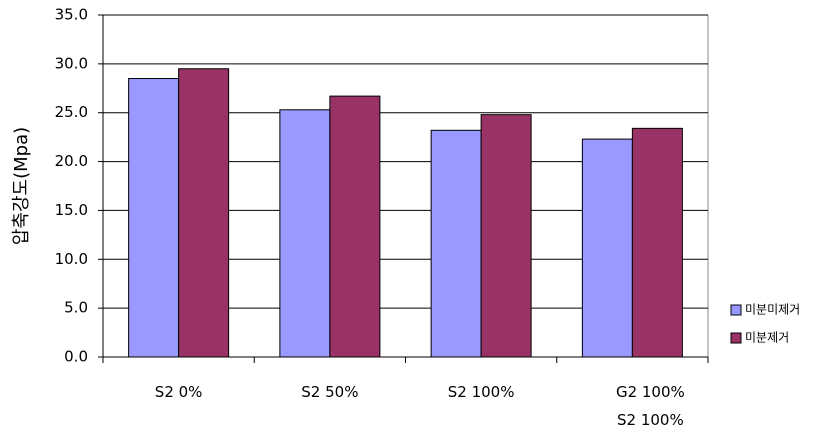  Describe the element at coordinates (71, 210) in the screenshot. I see `y-tick-label: 15.0` at that location.